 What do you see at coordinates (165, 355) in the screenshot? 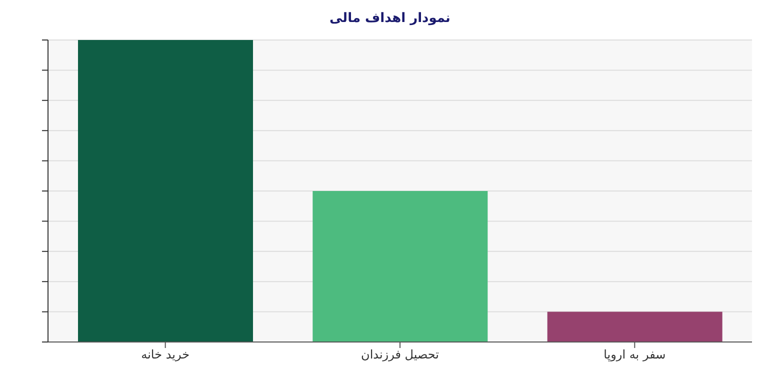
I see `x-tick-label: خرید خانه` at bounding box center [165, 355].